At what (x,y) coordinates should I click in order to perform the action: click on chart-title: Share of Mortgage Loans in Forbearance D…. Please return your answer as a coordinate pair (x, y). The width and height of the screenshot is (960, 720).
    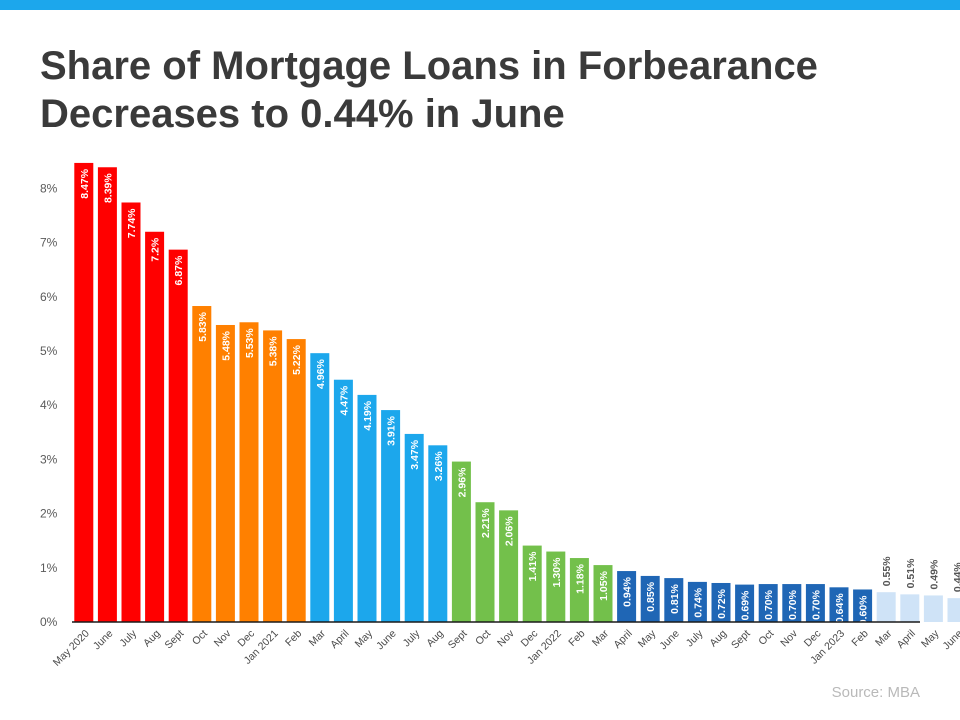
    Looking at the image, I should click on (490, 90).